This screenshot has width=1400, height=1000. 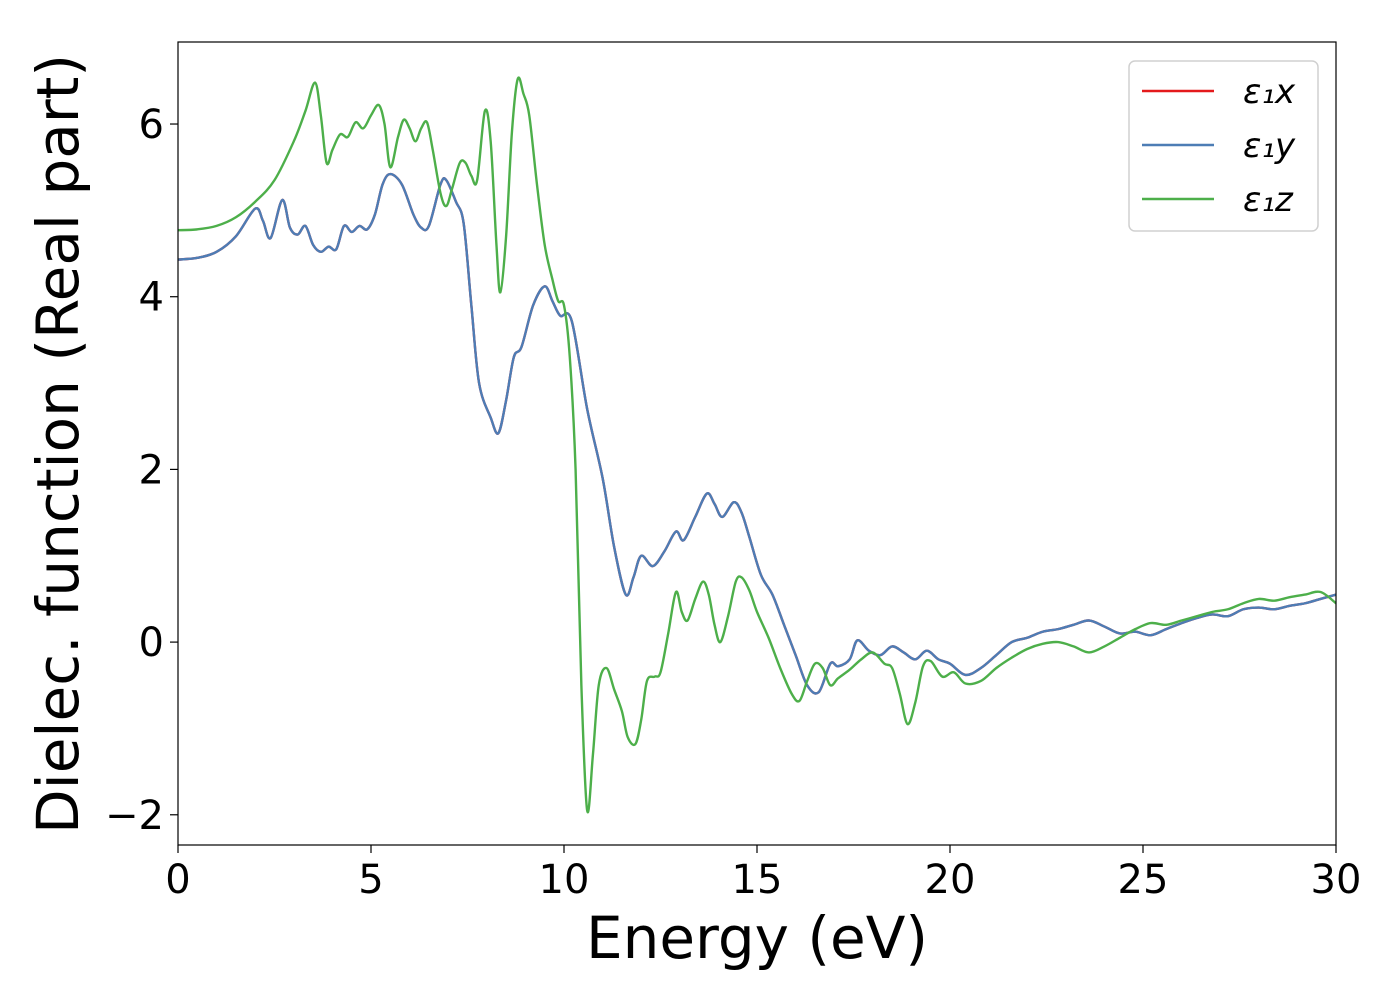 What do you see at coordinates (134, 816) in the screenshot?
I see `y-tick-label: −2` at bounding box center [134, 816].